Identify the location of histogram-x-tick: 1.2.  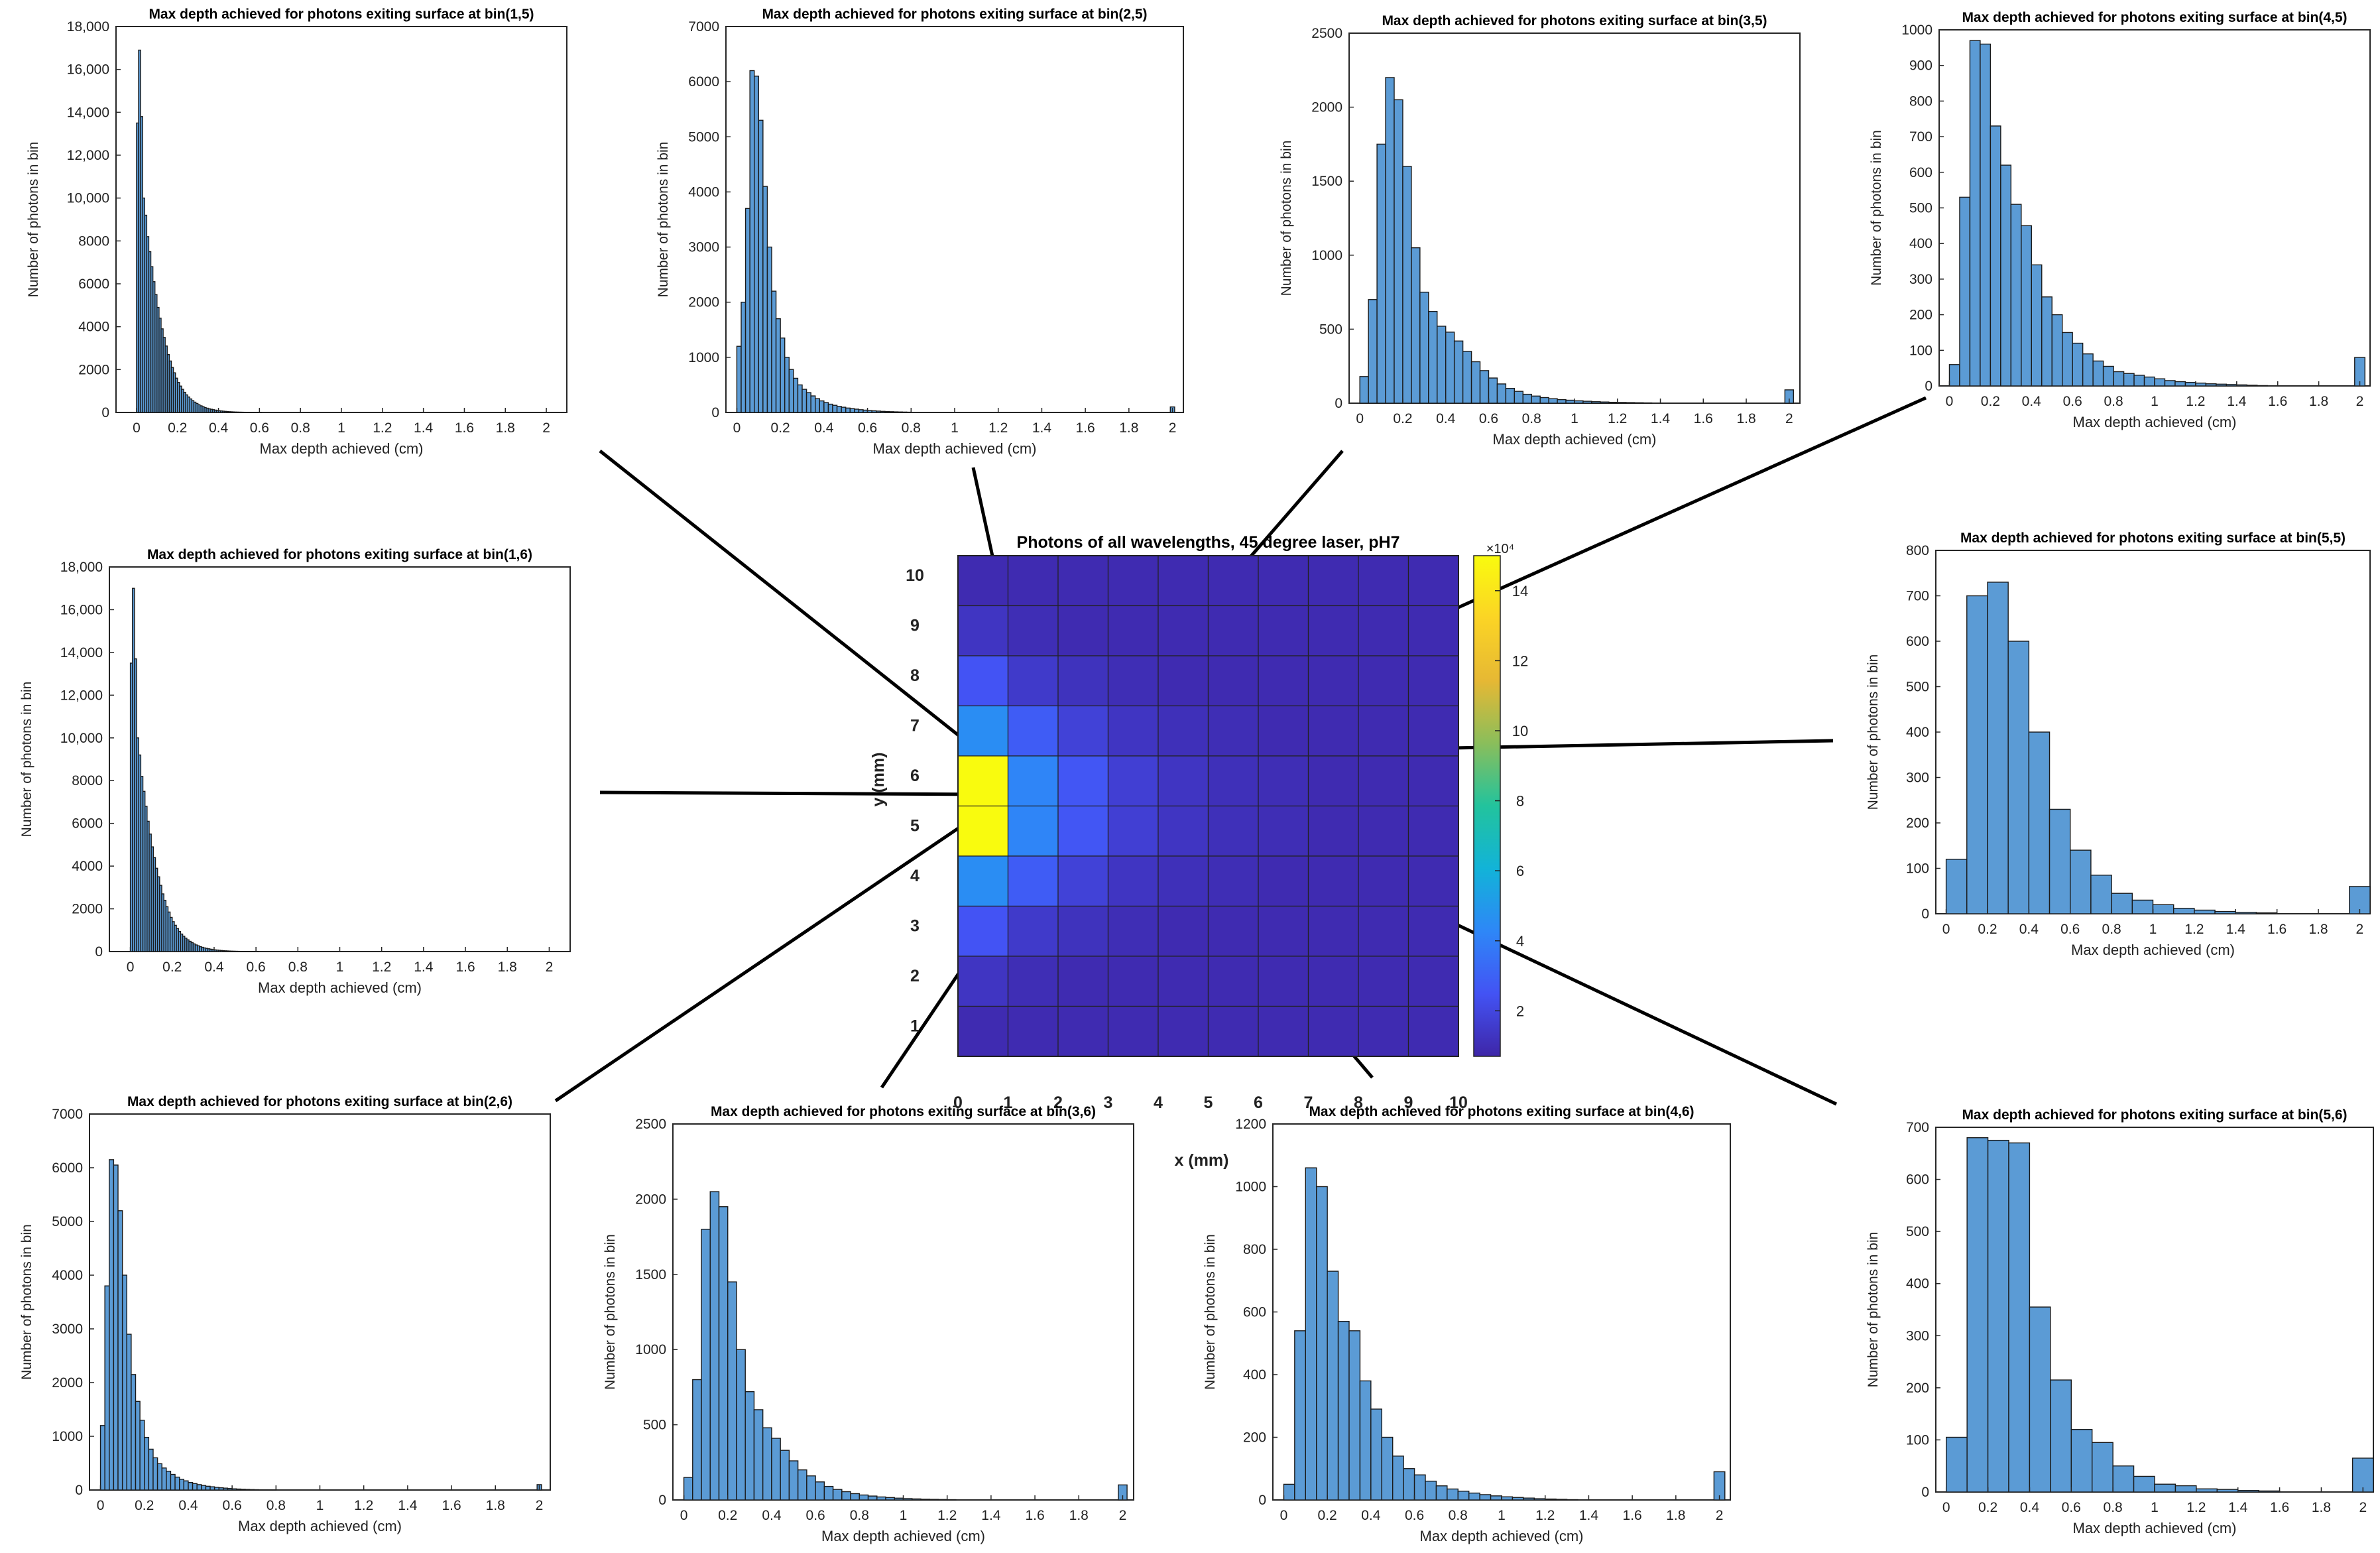
(1545, 1515).